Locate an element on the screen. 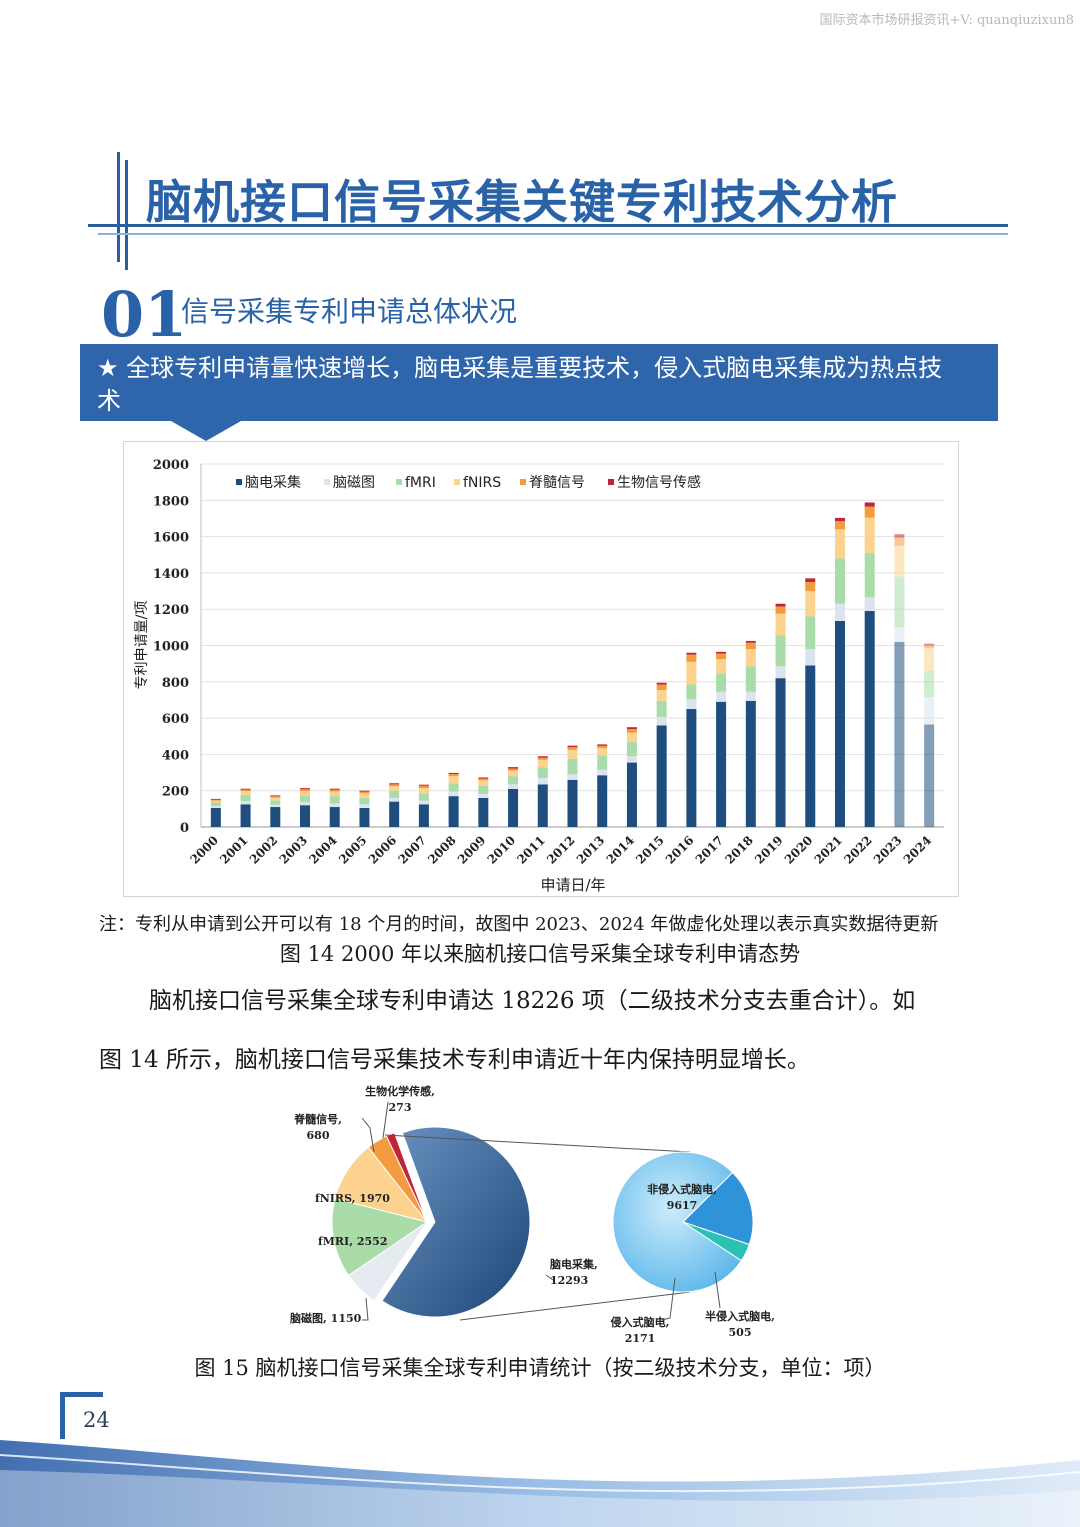 This screenshot has height=1527, width=1080. pie-label: 脑电采集, is located at coordinates (574, 1264).